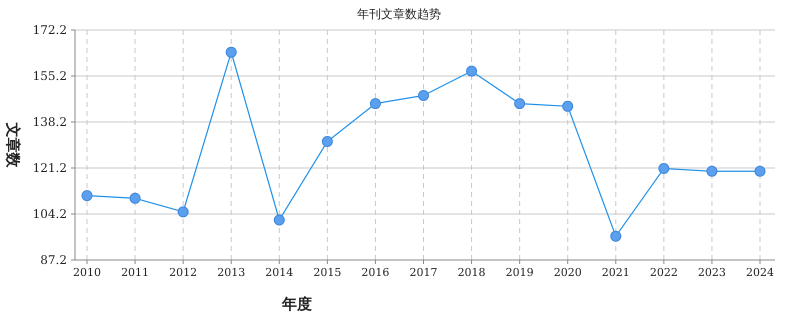  What do you see at coordinates (760, 272) in the screenshot?
I see `x-tick-label: 2024` at bounding box center [760, 272].